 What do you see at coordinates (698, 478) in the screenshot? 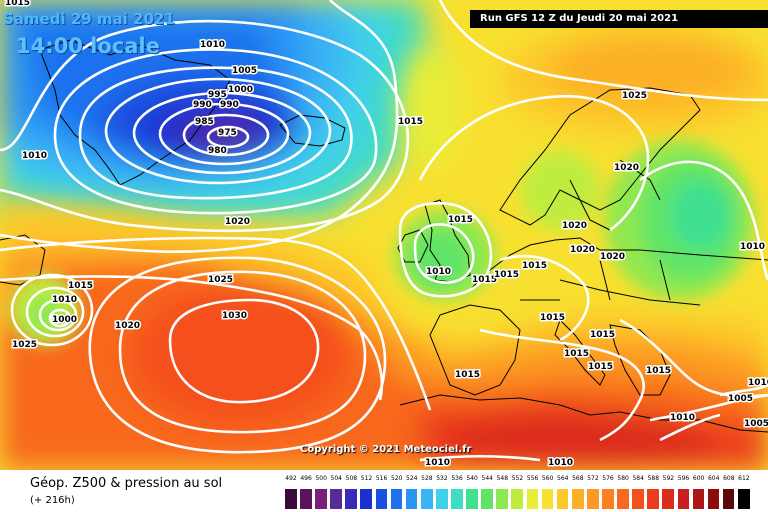
I see `legend-label: 600` at bounding box center [698, 478].